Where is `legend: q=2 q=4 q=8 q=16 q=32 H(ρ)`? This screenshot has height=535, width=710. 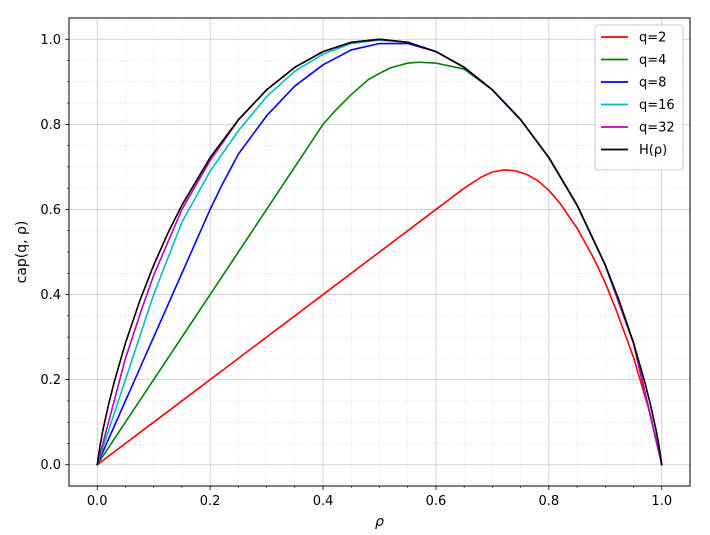
legend: q=2 q=4 q=8 q=16 q=32 H(ρ) is located at coordinates (639, 97).